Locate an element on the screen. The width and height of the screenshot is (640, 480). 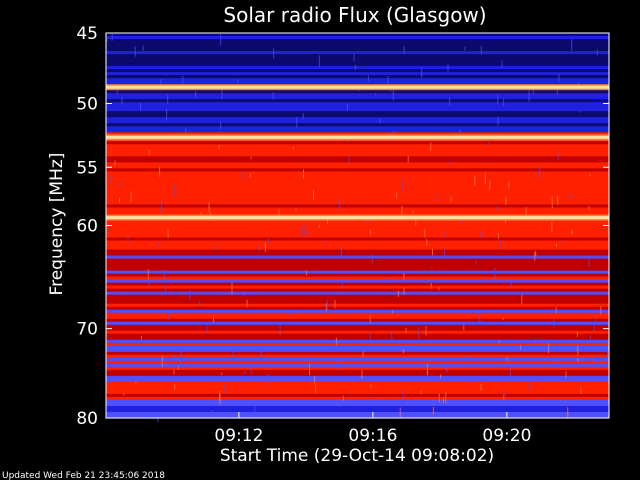
x-tick-label: 09:20 is located at coordinates (506, 436).